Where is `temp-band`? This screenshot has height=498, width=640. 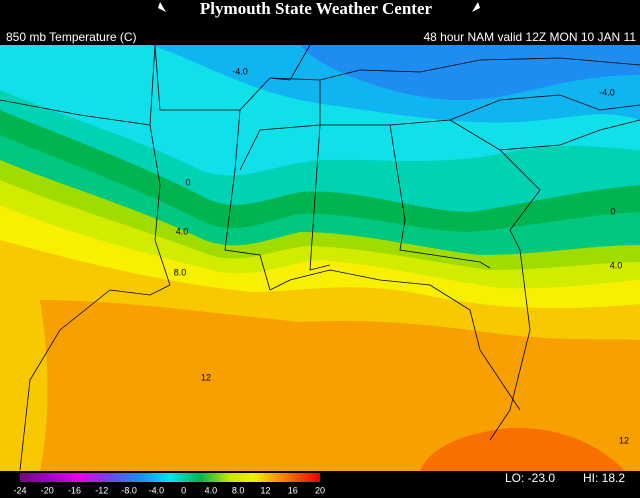 temp-band is located at coordinates (522, 449).